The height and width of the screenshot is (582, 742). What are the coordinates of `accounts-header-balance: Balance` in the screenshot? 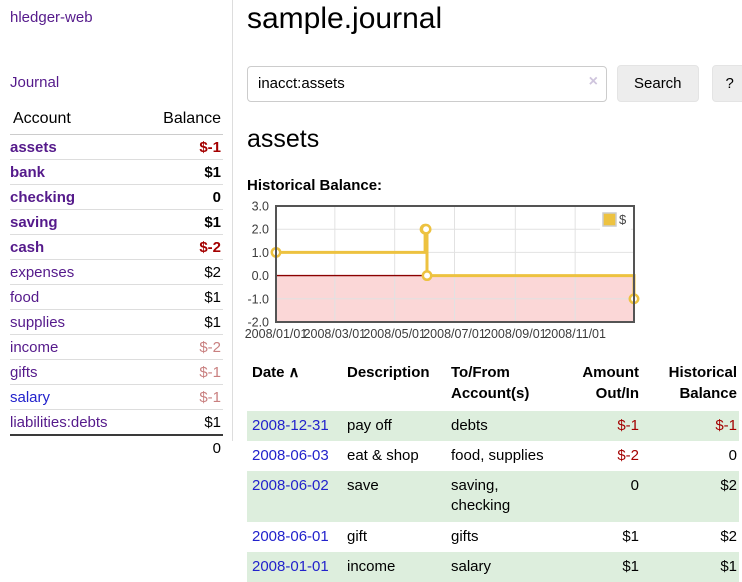 It's located at (181, 121).